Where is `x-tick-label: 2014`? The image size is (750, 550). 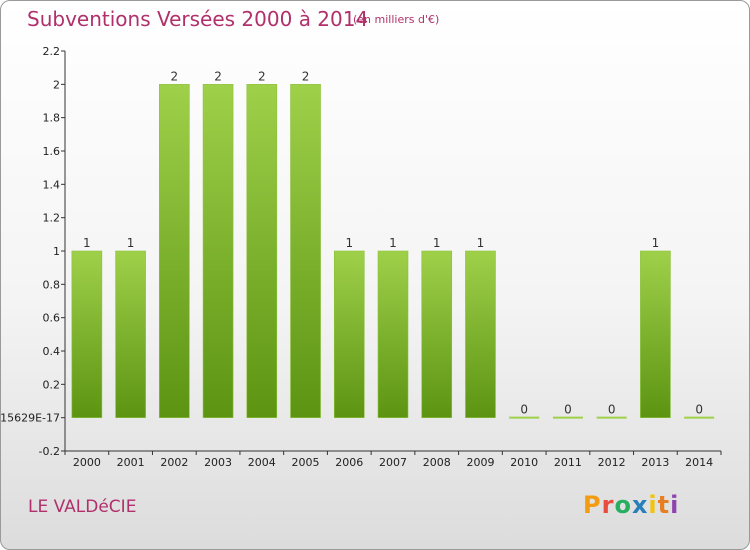
x-tick-label: 2014 is located at coordinates (699, 462).